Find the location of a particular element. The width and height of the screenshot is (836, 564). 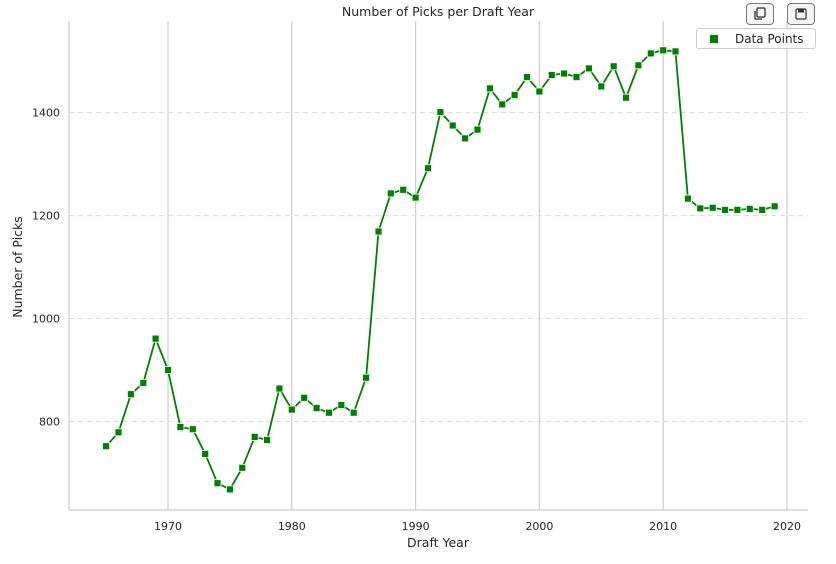

copy-button is located at coordinates (760, 14).